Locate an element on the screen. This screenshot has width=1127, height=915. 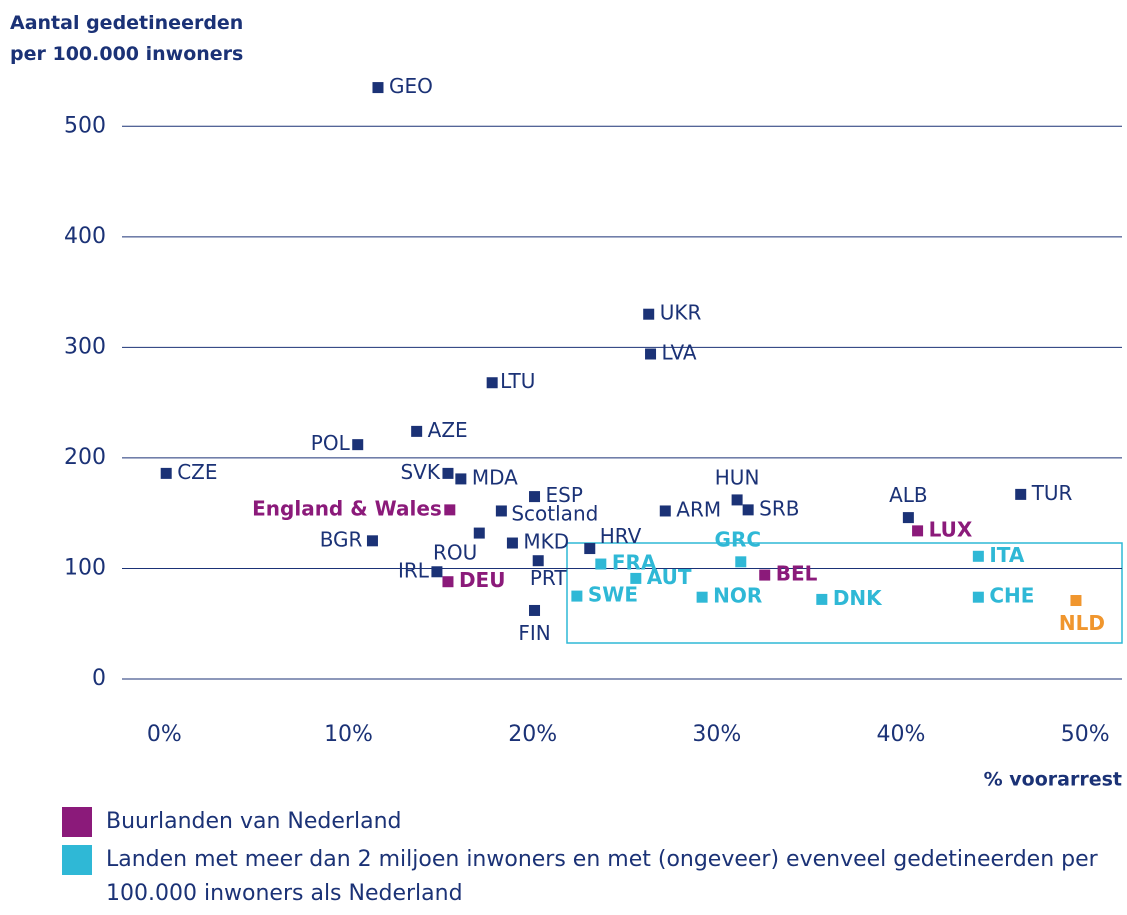
point-label: NLD is located at coordinates (1082, 623).